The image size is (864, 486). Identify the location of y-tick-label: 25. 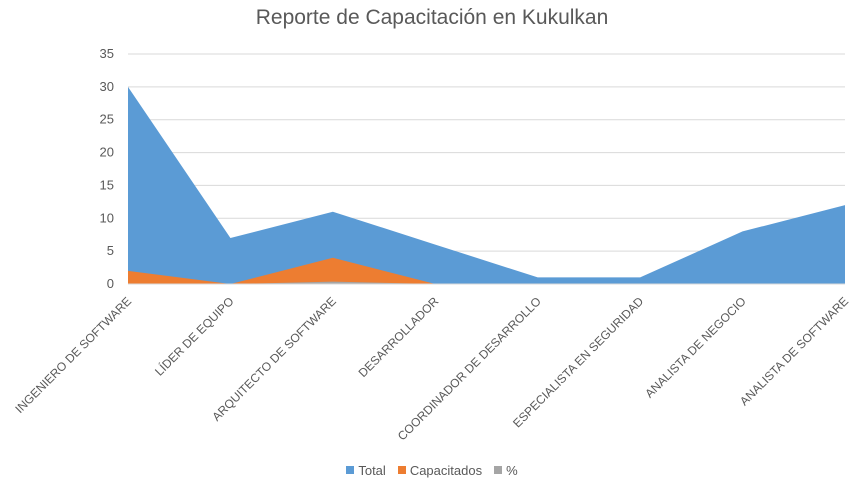
(107, 119).